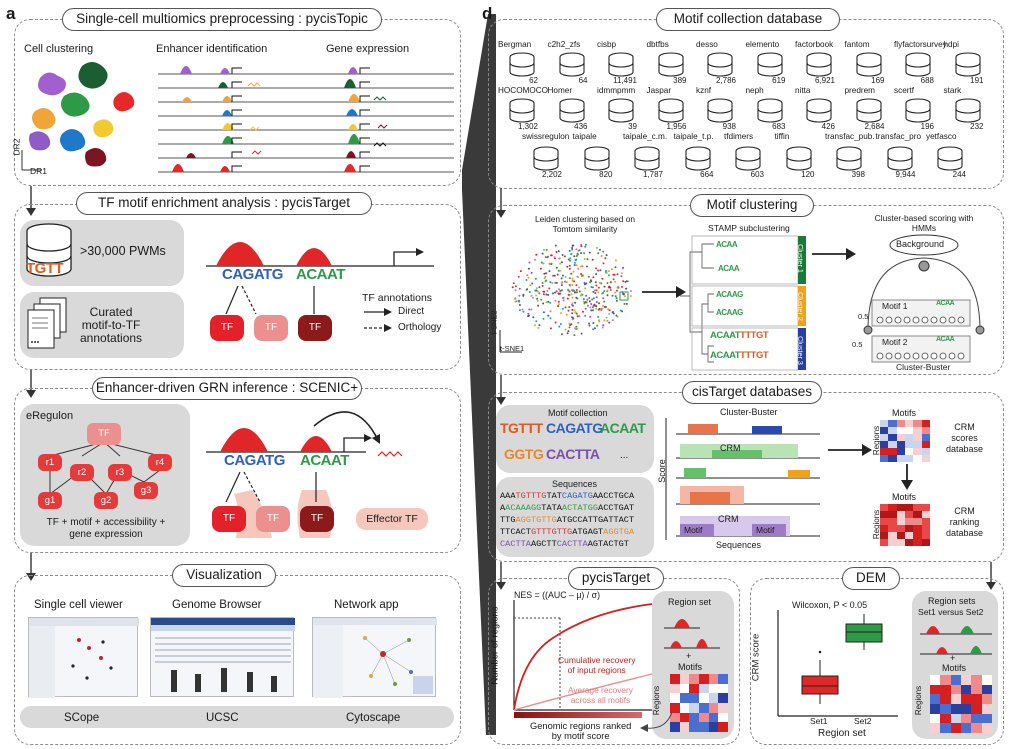 This screenshot has width=1010, height=749. I want to click on eregulon-root-tf: TF, so click(104, 434).